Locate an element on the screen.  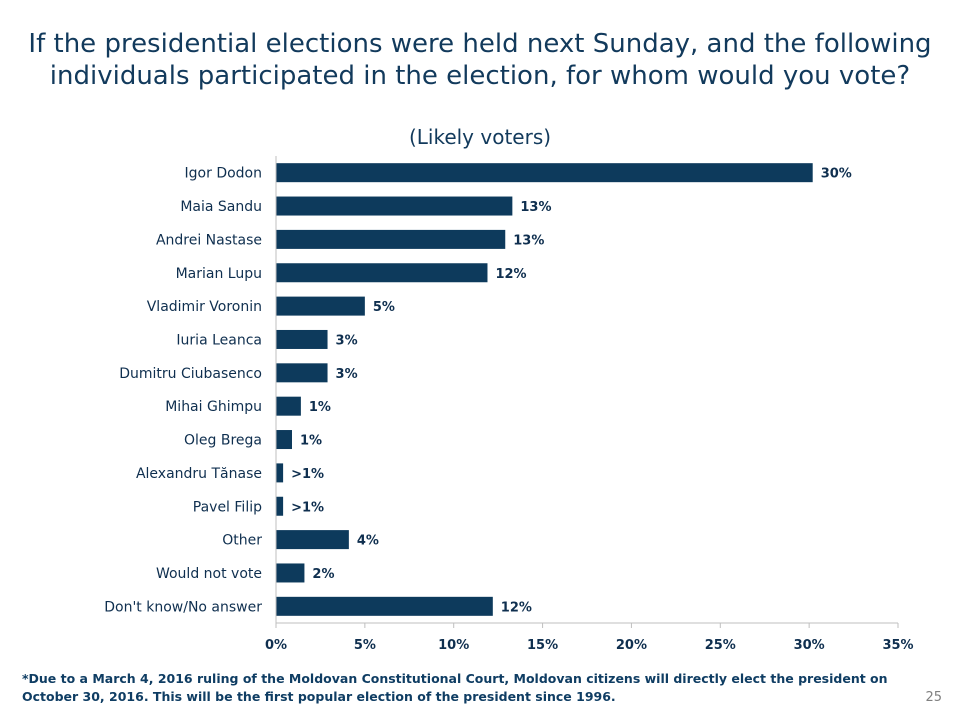
category-label: Other is located at coordinates (242, 541).